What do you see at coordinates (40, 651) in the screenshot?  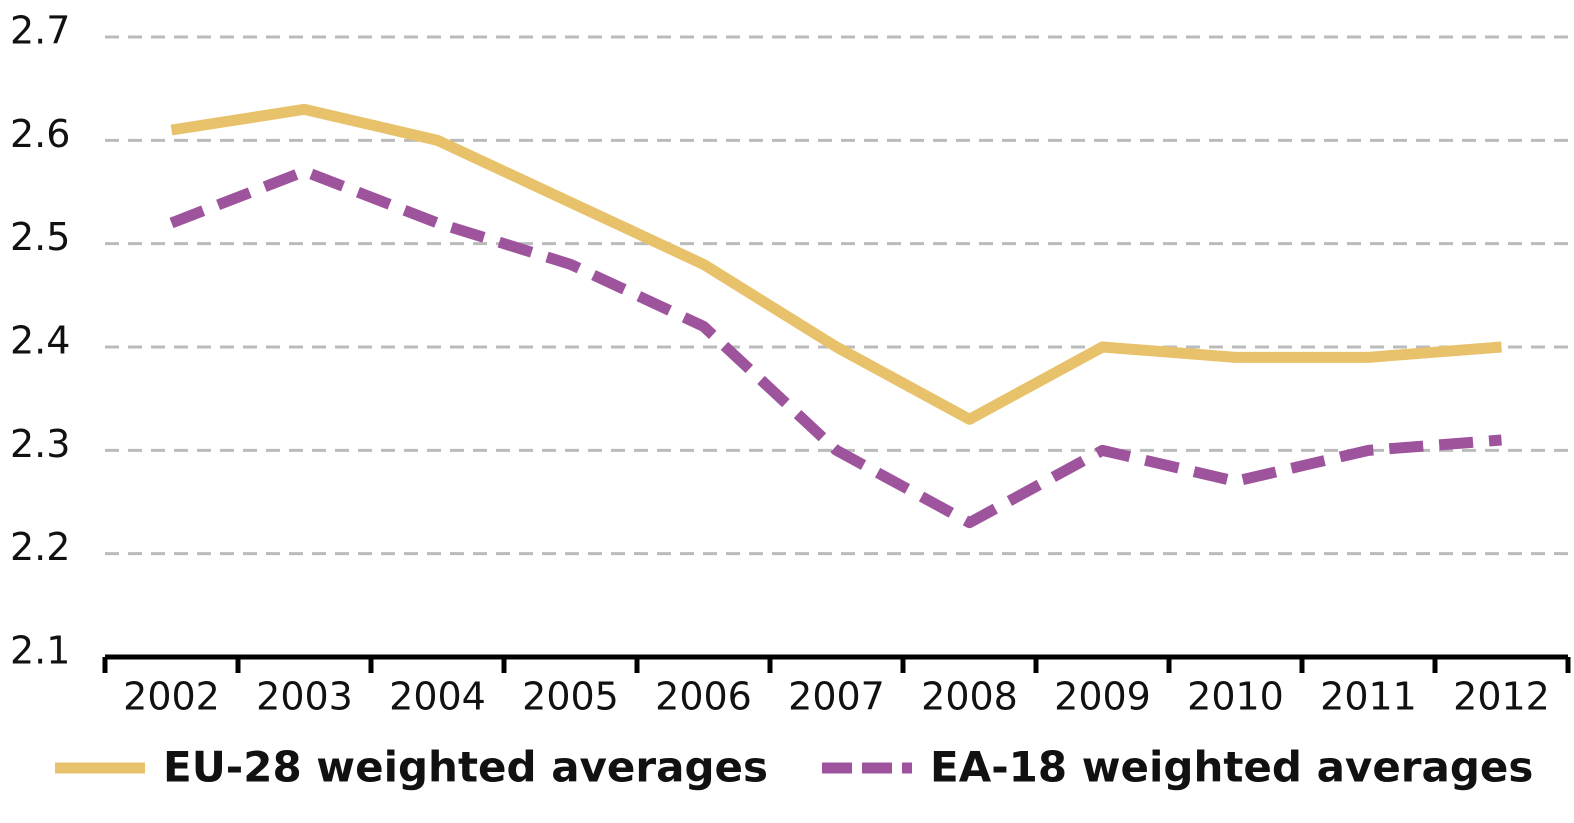 I see `y-tick-label: 2.1` at bounding box center [40, 651].